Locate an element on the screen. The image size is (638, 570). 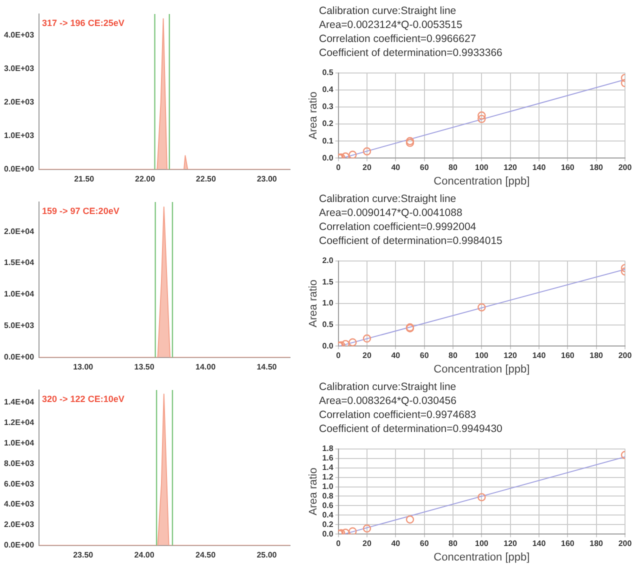
x-tick-label: 25.00 is located at coordinates (267, 555).